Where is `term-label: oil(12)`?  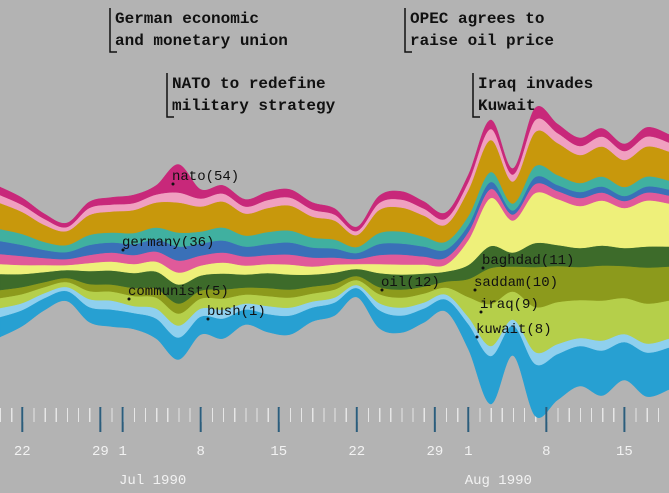 term-label: oil(12) is located at coordinates (410, 283).